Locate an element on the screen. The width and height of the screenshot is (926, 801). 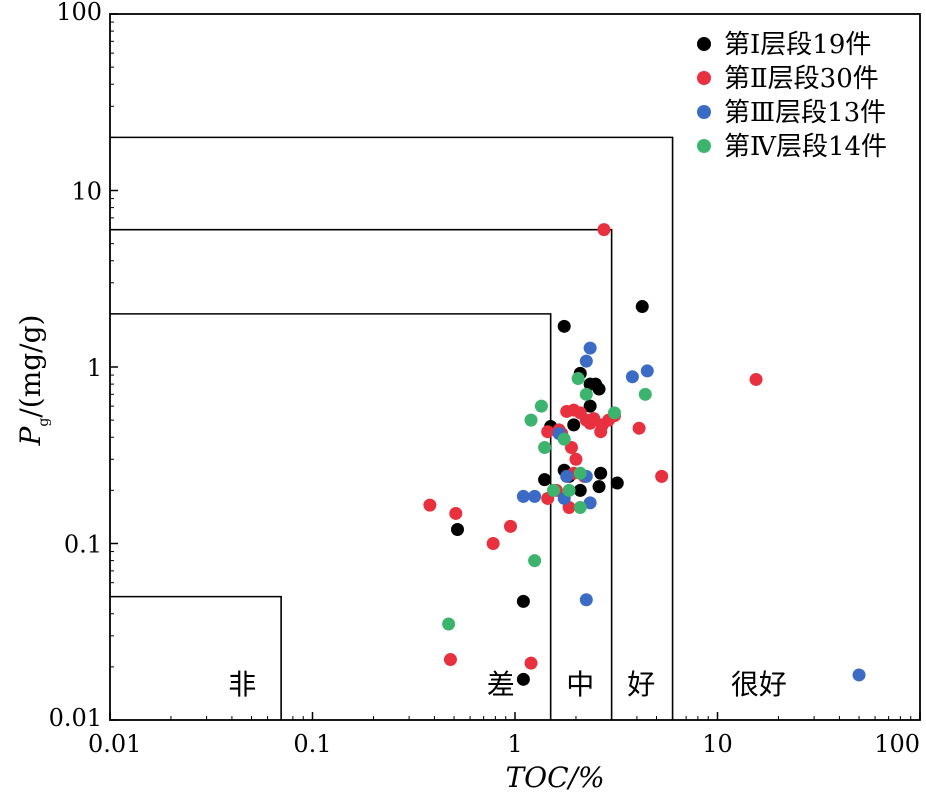
region-label-4: 好 is located at coordinates (641, 684).